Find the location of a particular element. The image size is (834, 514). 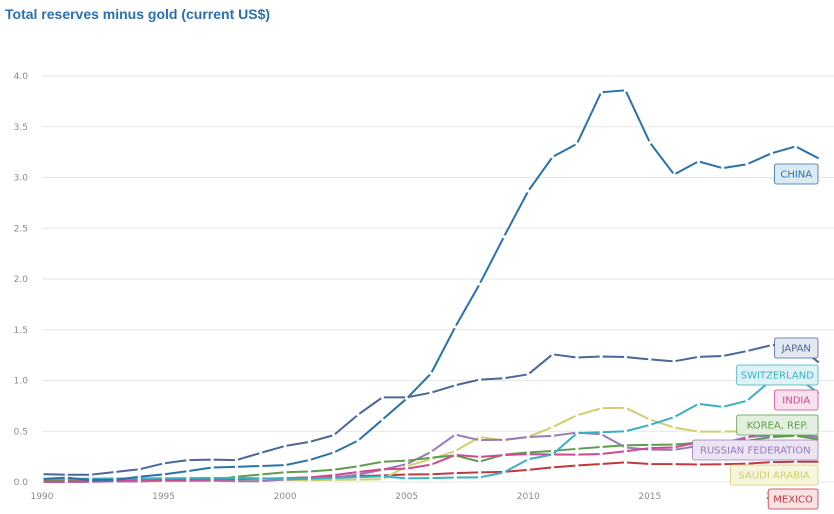

series-label-switzerland: SWITZERLAND is located at coordinates (778, 376).